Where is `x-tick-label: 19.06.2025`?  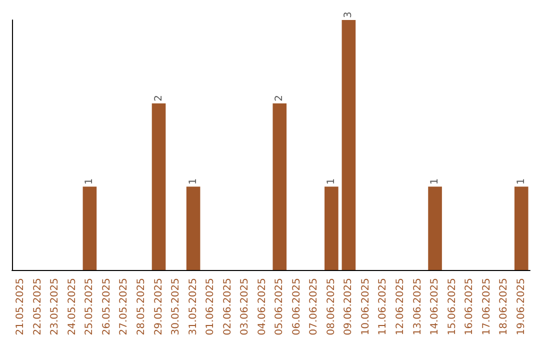
x-tick-label: 19.06.2025 is located at coordinates (521, 307).